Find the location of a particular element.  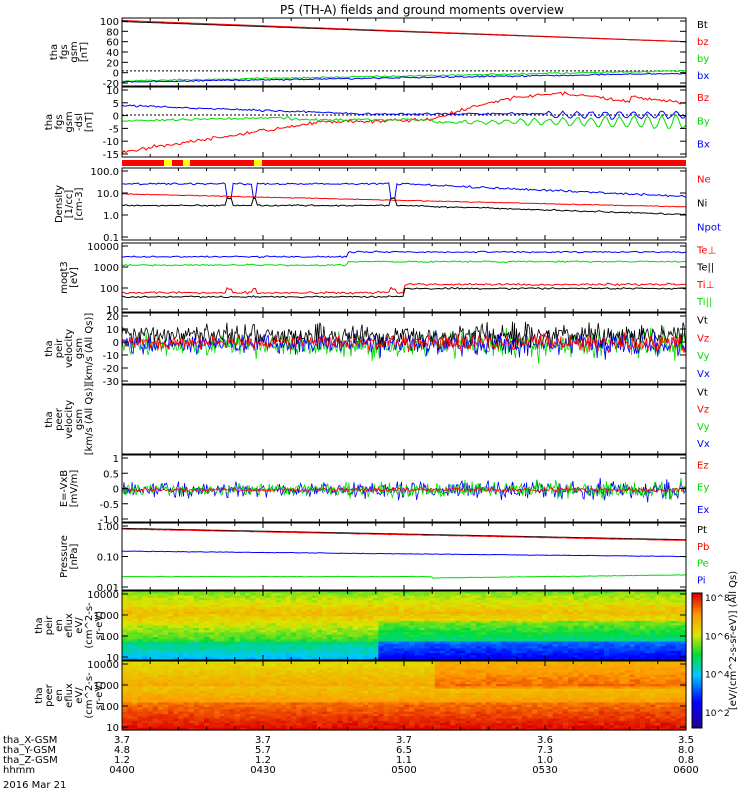

p4-frame is located at coordinates (404, 277).